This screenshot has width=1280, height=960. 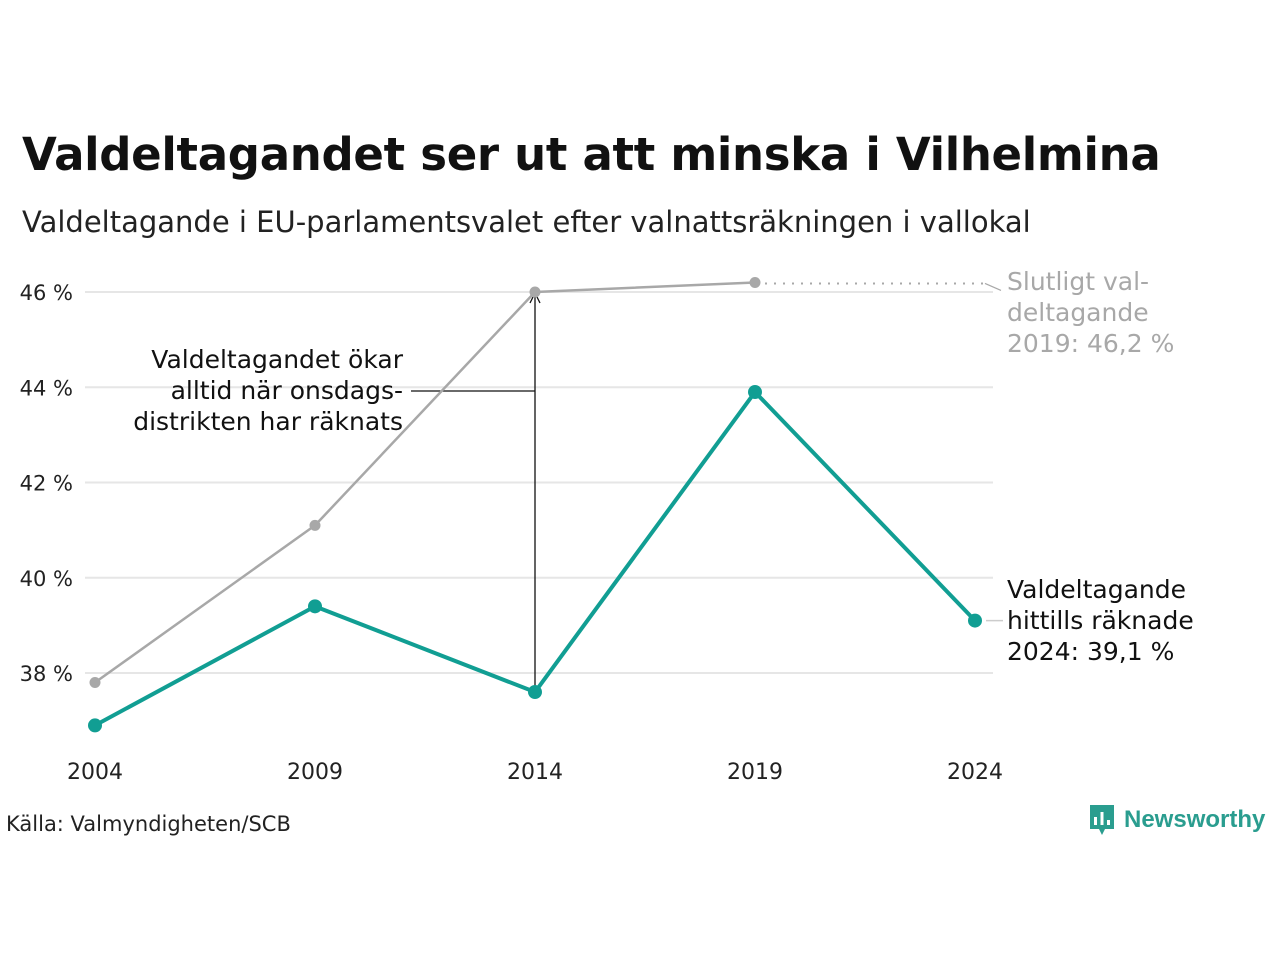 I want to click on y-tick-label: 42 %, so click(x=46, y=484).